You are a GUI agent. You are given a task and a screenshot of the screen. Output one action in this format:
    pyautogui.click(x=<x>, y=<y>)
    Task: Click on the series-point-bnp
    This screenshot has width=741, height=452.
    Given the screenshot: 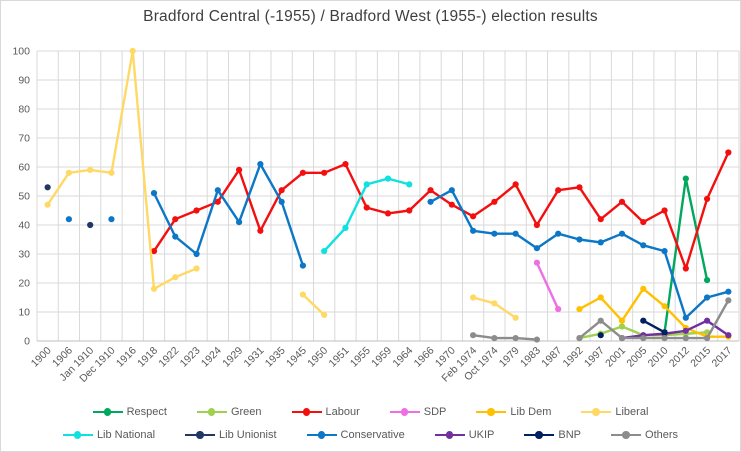 What is the action you would take?
    pyautogui.click(x=643, y=320)
    